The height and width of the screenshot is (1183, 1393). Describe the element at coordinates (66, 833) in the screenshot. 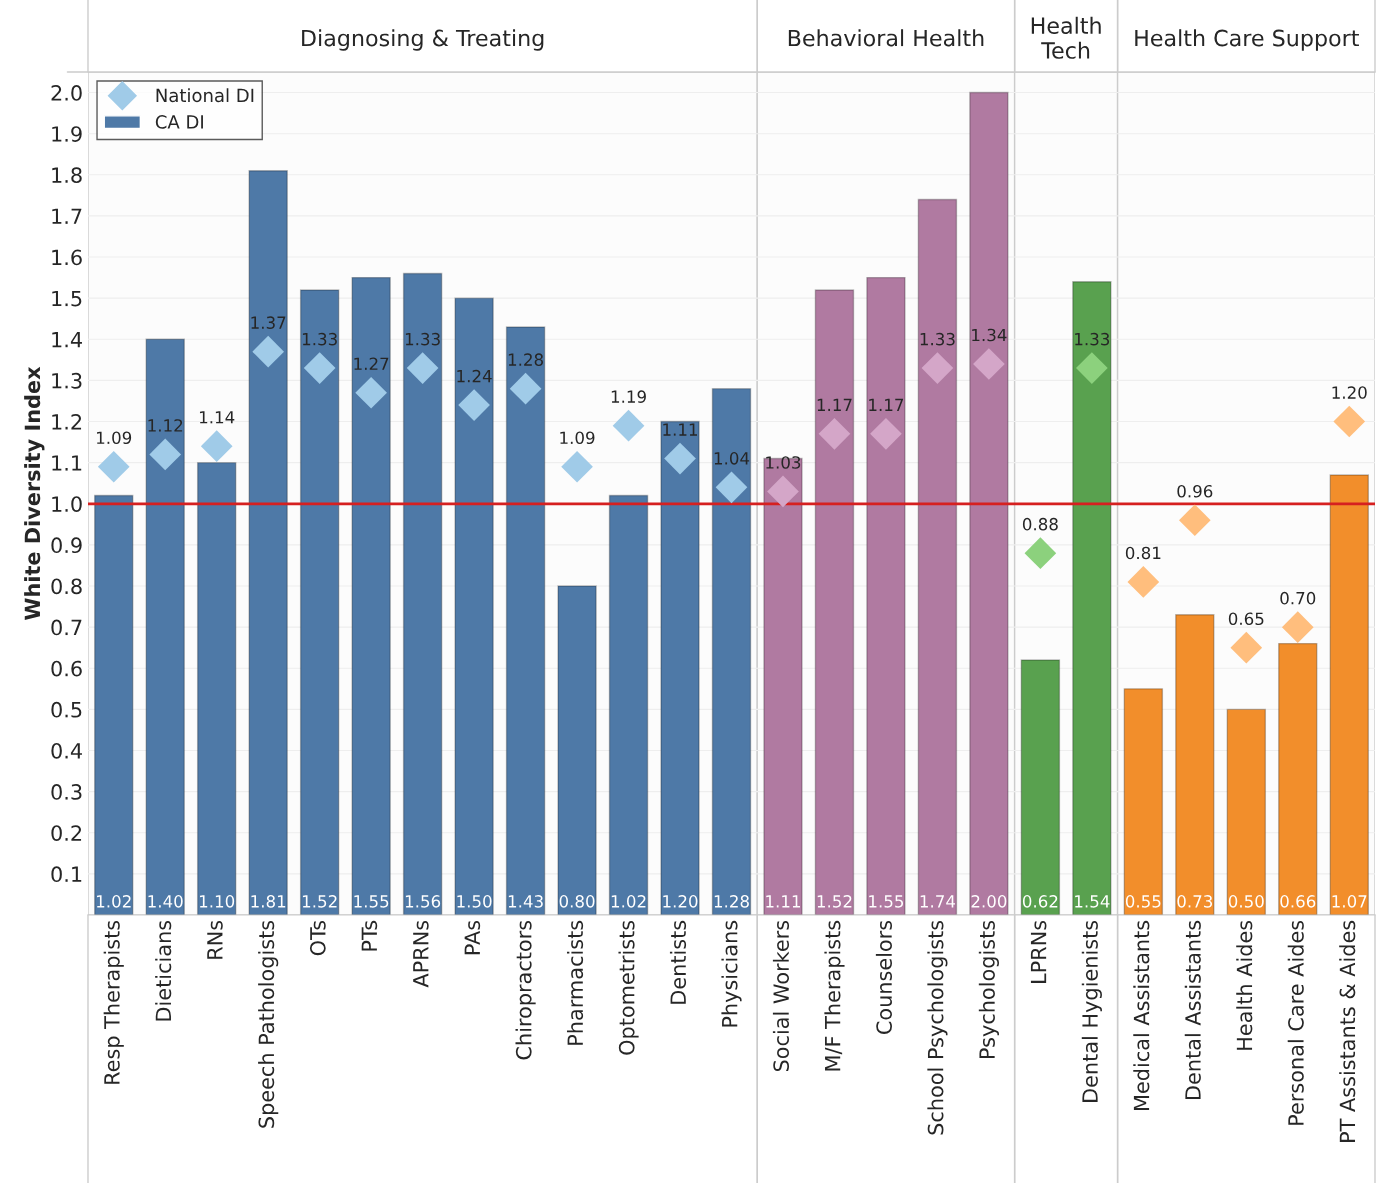

I see `y-tick-label: 0.2` at that location.